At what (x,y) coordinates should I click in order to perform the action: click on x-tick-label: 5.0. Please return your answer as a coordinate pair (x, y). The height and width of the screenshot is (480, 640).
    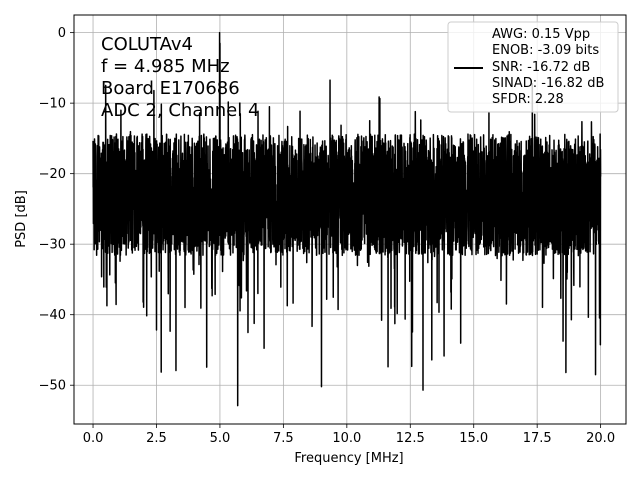
    Looking at the image, I should click on (220, 438).